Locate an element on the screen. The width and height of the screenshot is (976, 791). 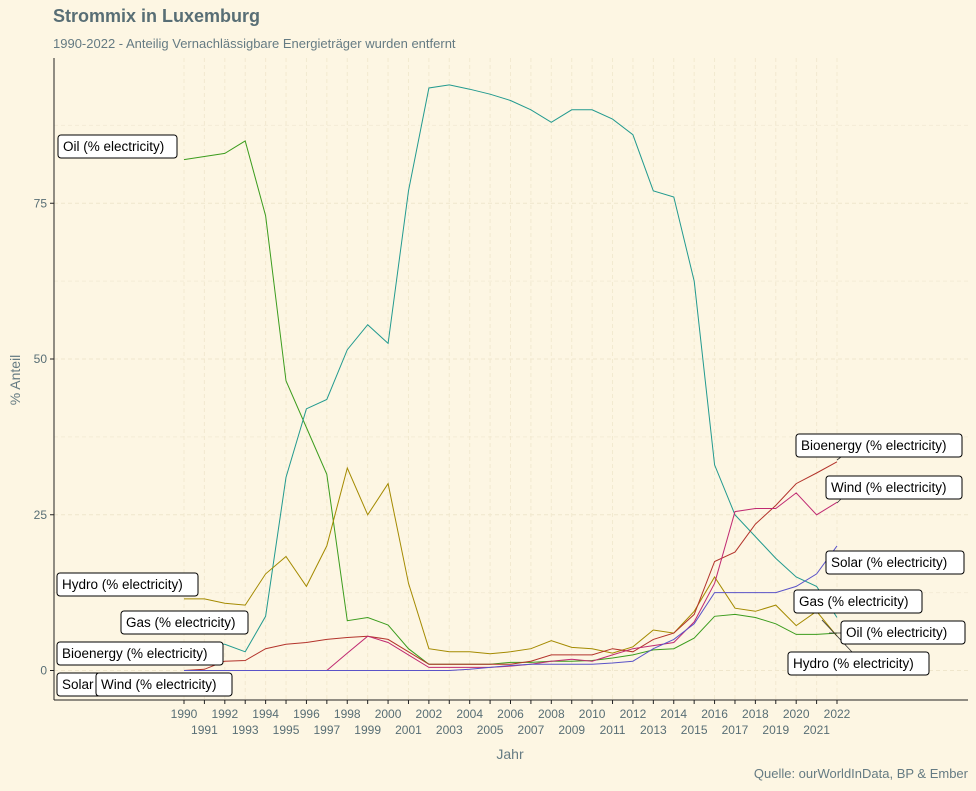
x-tick-label: 1994 is located at coordinates (265, 714).